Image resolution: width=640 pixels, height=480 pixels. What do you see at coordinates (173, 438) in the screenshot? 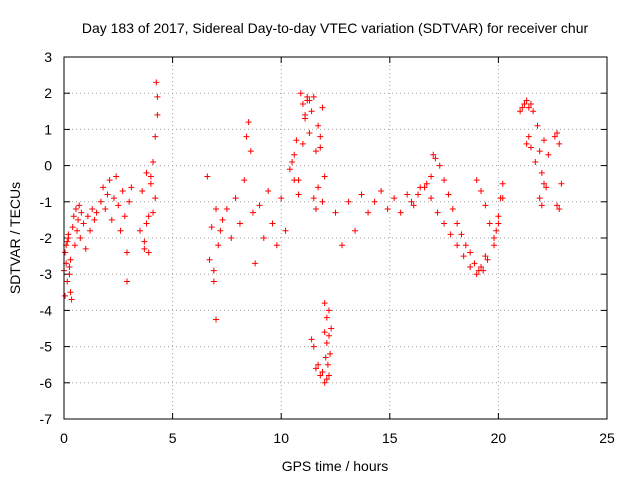
I see `x-tick-label: 5` at bounding box center [173, 438].